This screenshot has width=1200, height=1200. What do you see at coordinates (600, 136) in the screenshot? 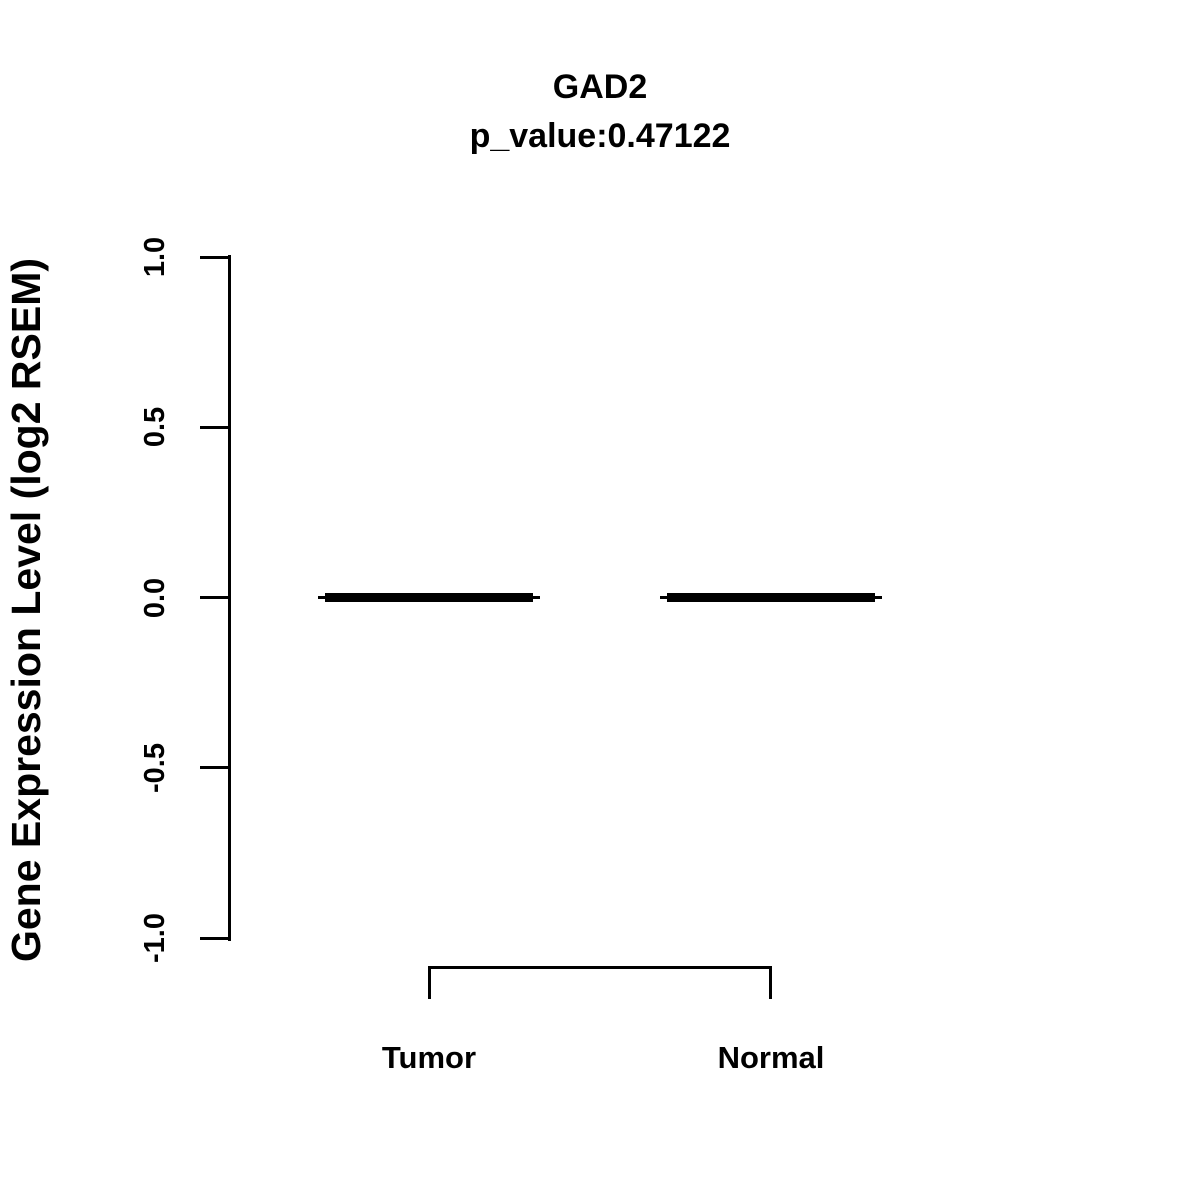
I see `chart-pvalue-subtitle: p_value:0.47122` at bounding box center [600, 136].